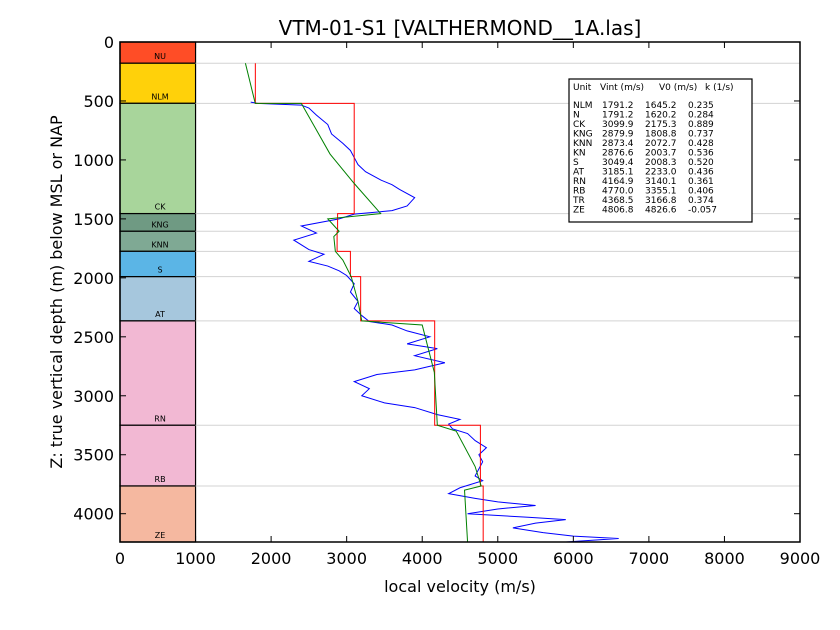 Image resolution: width=840 pixels, height=630 pixels. I want to click on legend-cell: 0.436, so click(701, 173).